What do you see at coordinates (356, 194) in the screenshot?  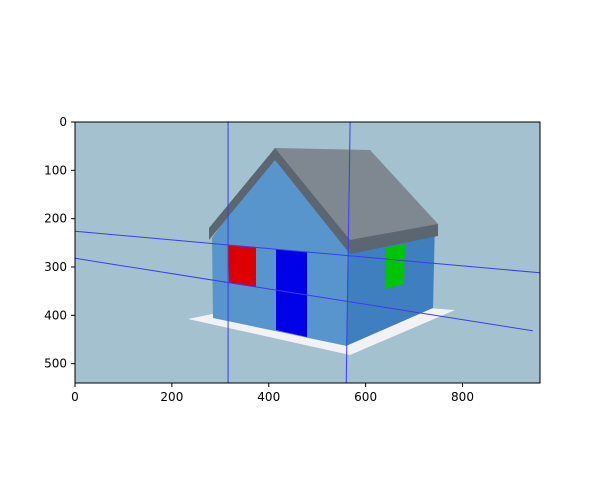 I see `roof-top` at bounding box center [356, 194].